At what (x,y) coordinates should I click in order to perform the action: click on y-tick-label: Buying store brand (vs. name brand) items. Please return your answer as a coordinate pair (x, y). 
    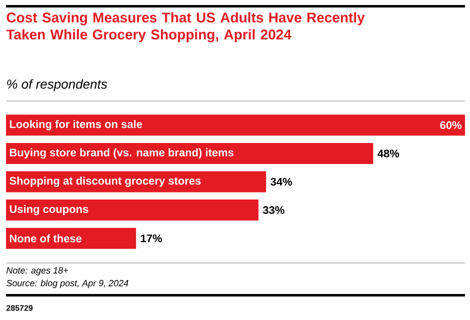
    Looking at the image, I should click on (122, 153).